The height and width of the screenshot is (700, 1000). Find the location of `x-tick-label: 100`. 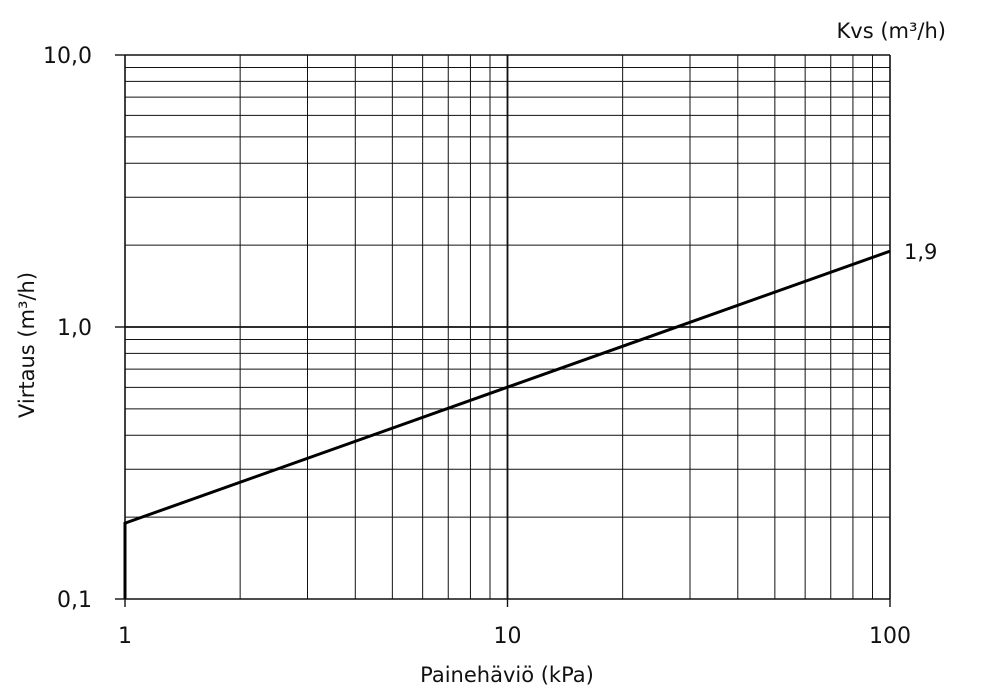

x-tick-label: 100 is located at coordinates (890, 636).